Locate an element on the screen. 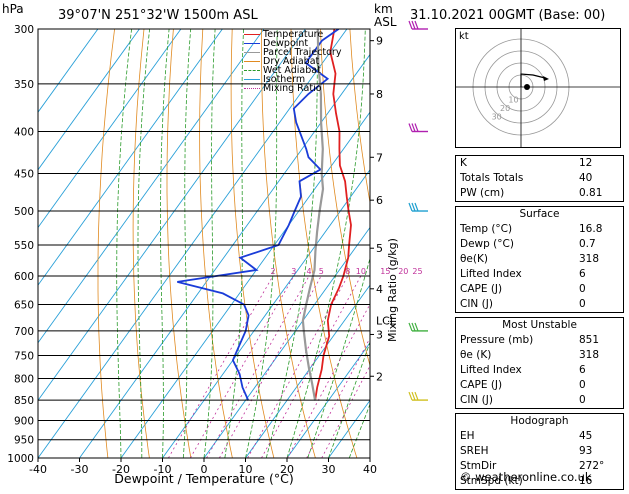 Image resolution: width=629 pixels, height=494 pixels. legend-item: Mixing Ratio is located at coordinates (292, 88).